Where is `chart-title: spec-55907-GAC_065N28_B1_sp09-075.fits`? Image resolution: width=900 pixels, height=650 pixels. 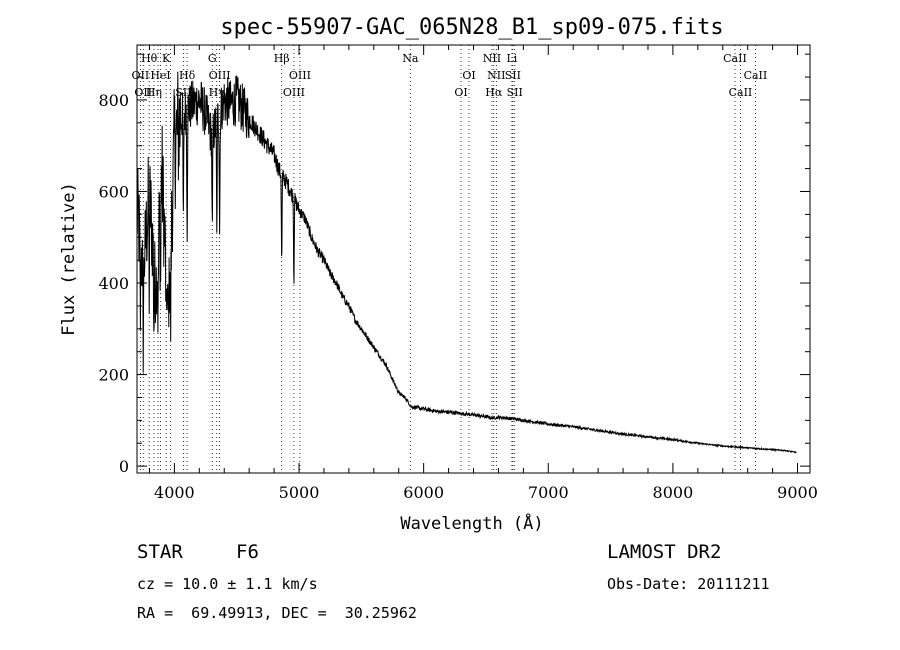
chart-title: spec-55907-GAC_065N28_B1_sp09-075.fits is located at coordinates (471, 27).